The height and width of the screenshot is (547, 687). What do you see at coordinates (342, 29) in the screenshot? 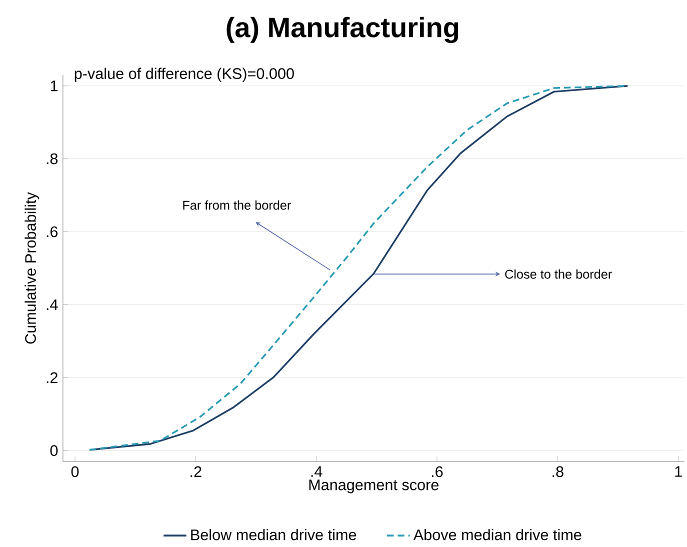
I see `chart-title: (a) Manufacturing` at bounding box center [342, 29].